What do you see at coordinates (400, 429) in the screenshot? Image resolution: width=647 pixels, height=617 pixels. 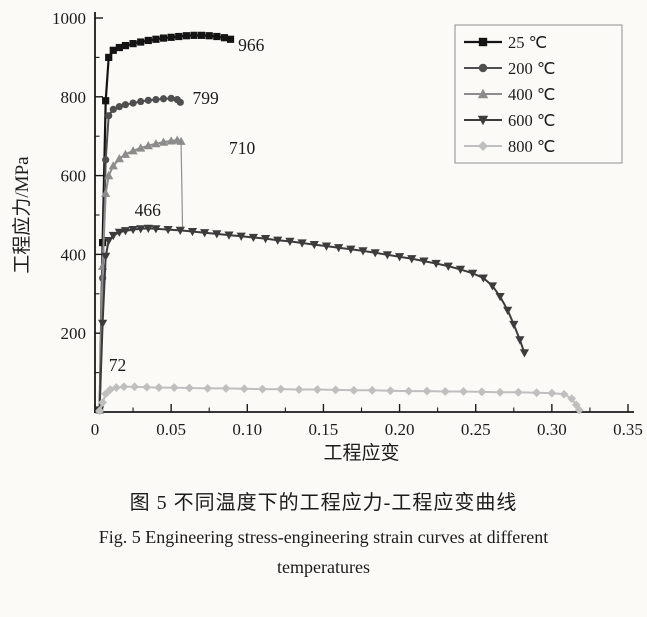 I see `svg-text: 0.20` at bounding box center [400, 429].